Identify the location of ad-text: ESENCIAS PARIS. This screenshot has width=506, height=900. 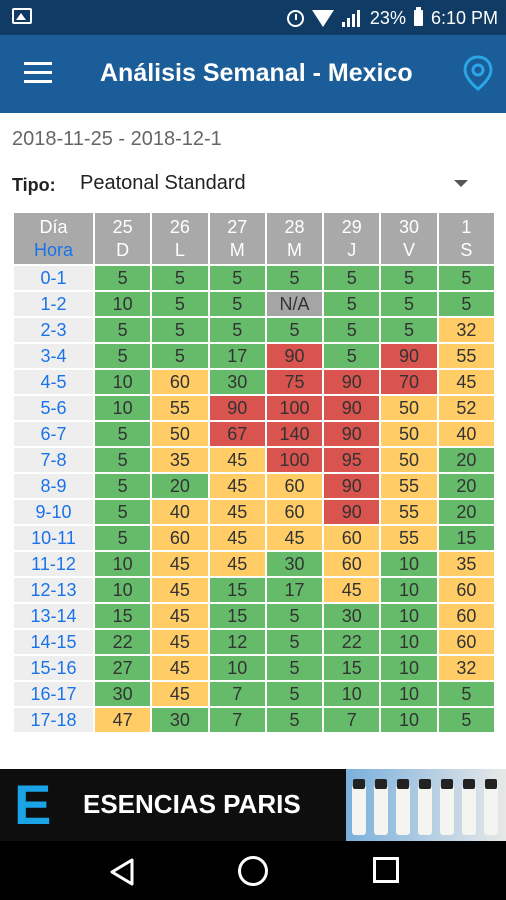
(192, 804).